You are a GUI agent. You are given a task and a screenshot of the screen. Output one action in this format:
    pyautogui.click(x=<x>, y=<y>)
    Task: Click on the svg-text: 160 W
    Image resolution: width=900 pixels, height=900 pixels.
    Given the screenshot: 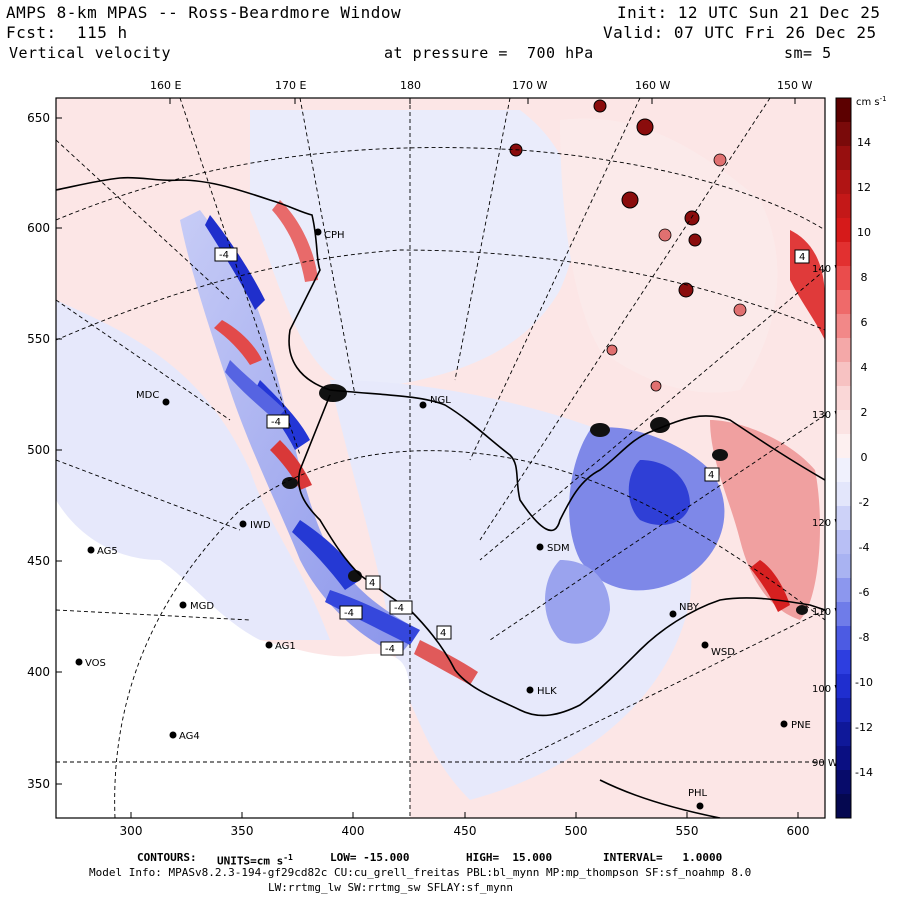 What is the action you would take?
    pyautogui.click(x=652, y=85)
    